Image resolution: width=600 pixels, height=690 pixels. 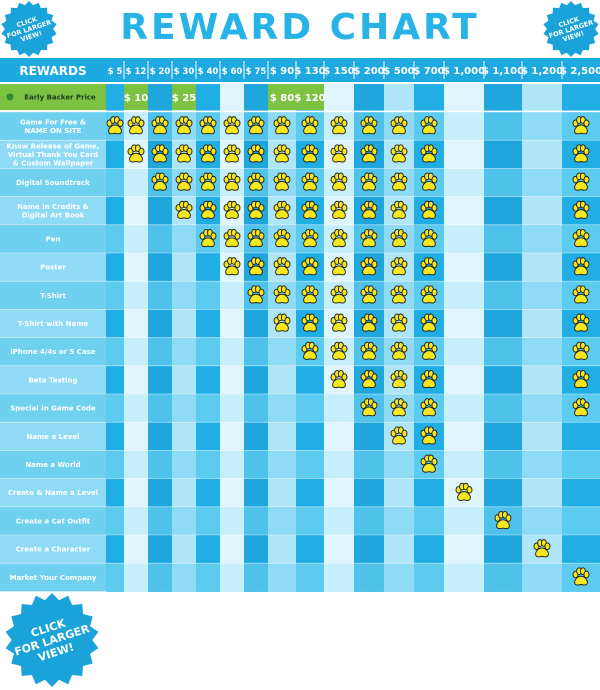 I want to click on larger-view-badge-top-right: CLICK FOR LARGER VIEW!, so click(x=571, y=29).